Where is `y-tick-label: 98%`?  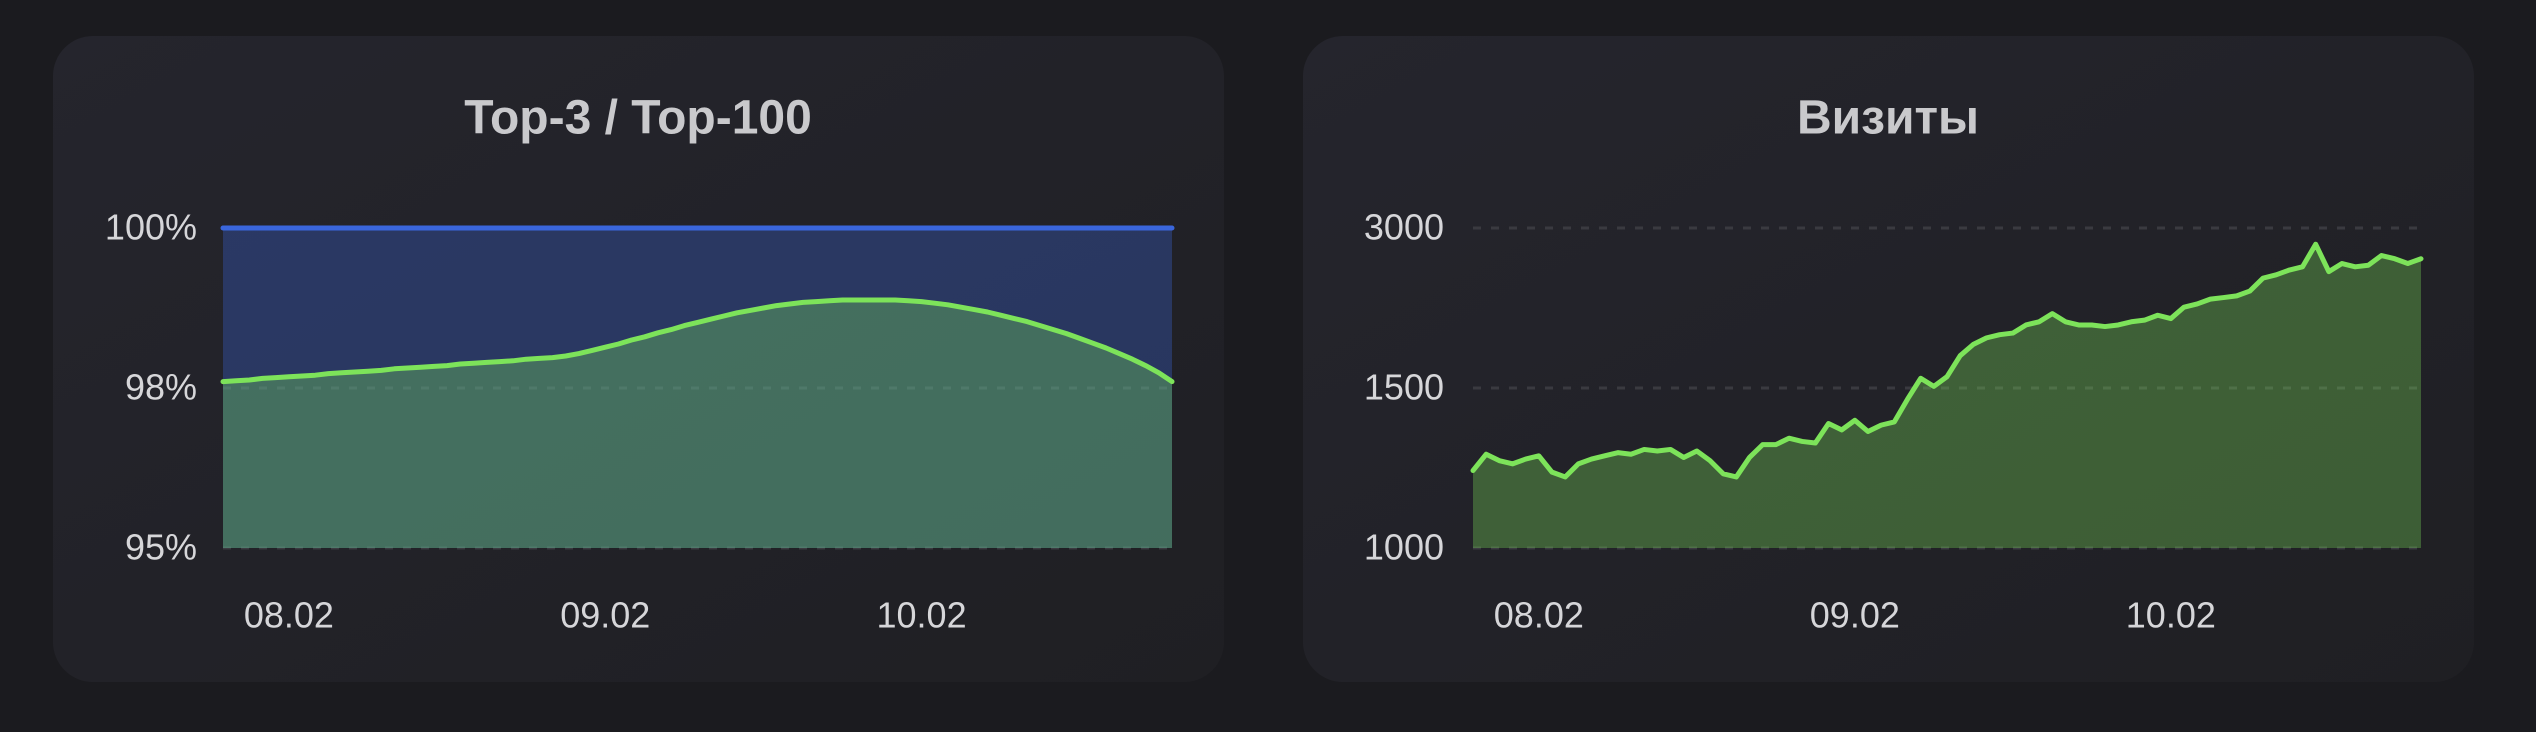 y-tick-label: 98% is located at coordinates (161, 387).